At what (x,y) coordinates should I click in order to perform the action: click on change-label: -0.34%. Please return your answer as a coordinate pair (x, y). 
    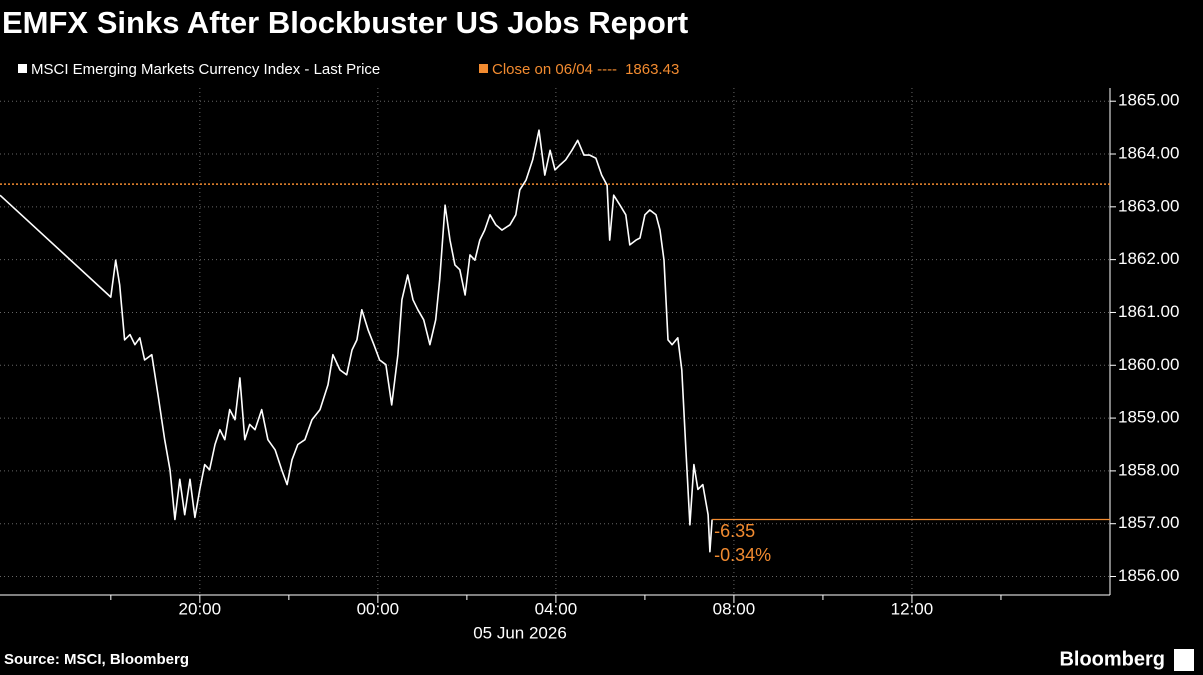
    Looking at the image, I should click on (742, 555).